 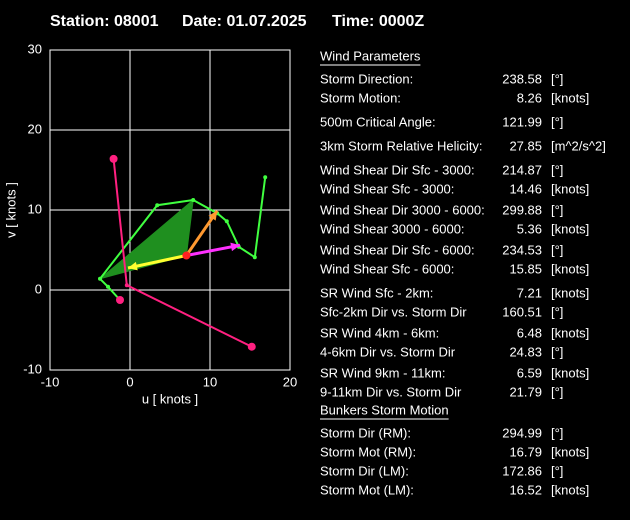 What do you see at coordinates (392, 228) in the screenshot?
I see `param-label: Wind Shear 3000 - 6000:` at bounding box center [392, 228].